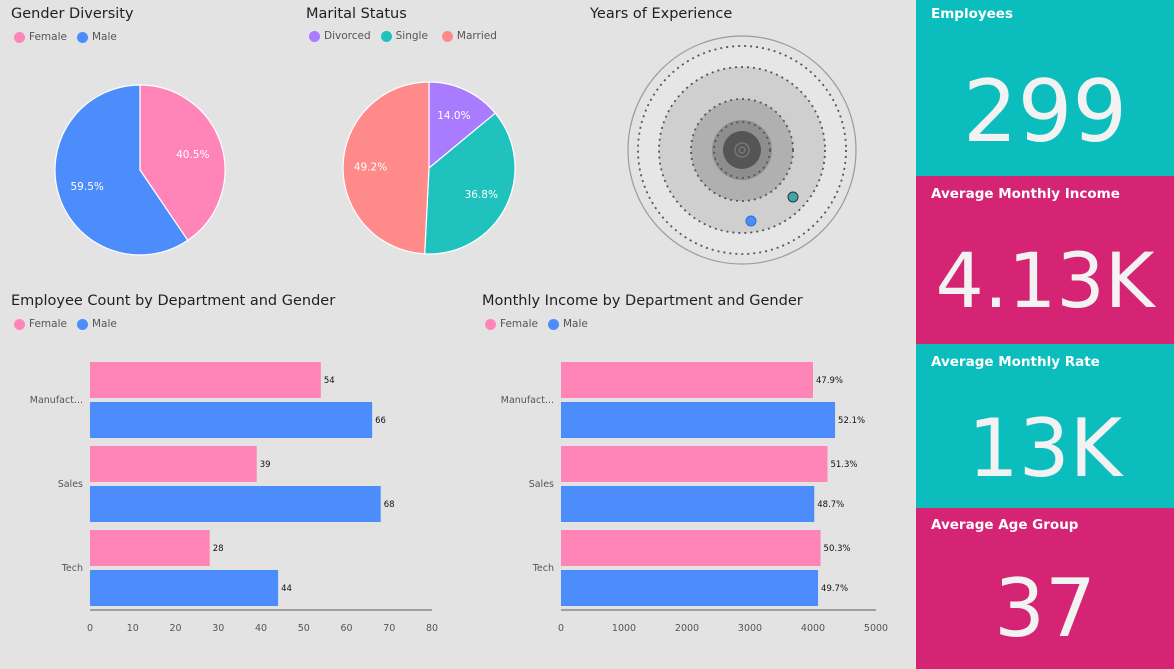  I want to click on gender-diversity-pie: 40.5% 59.5%, so click(140, 170).